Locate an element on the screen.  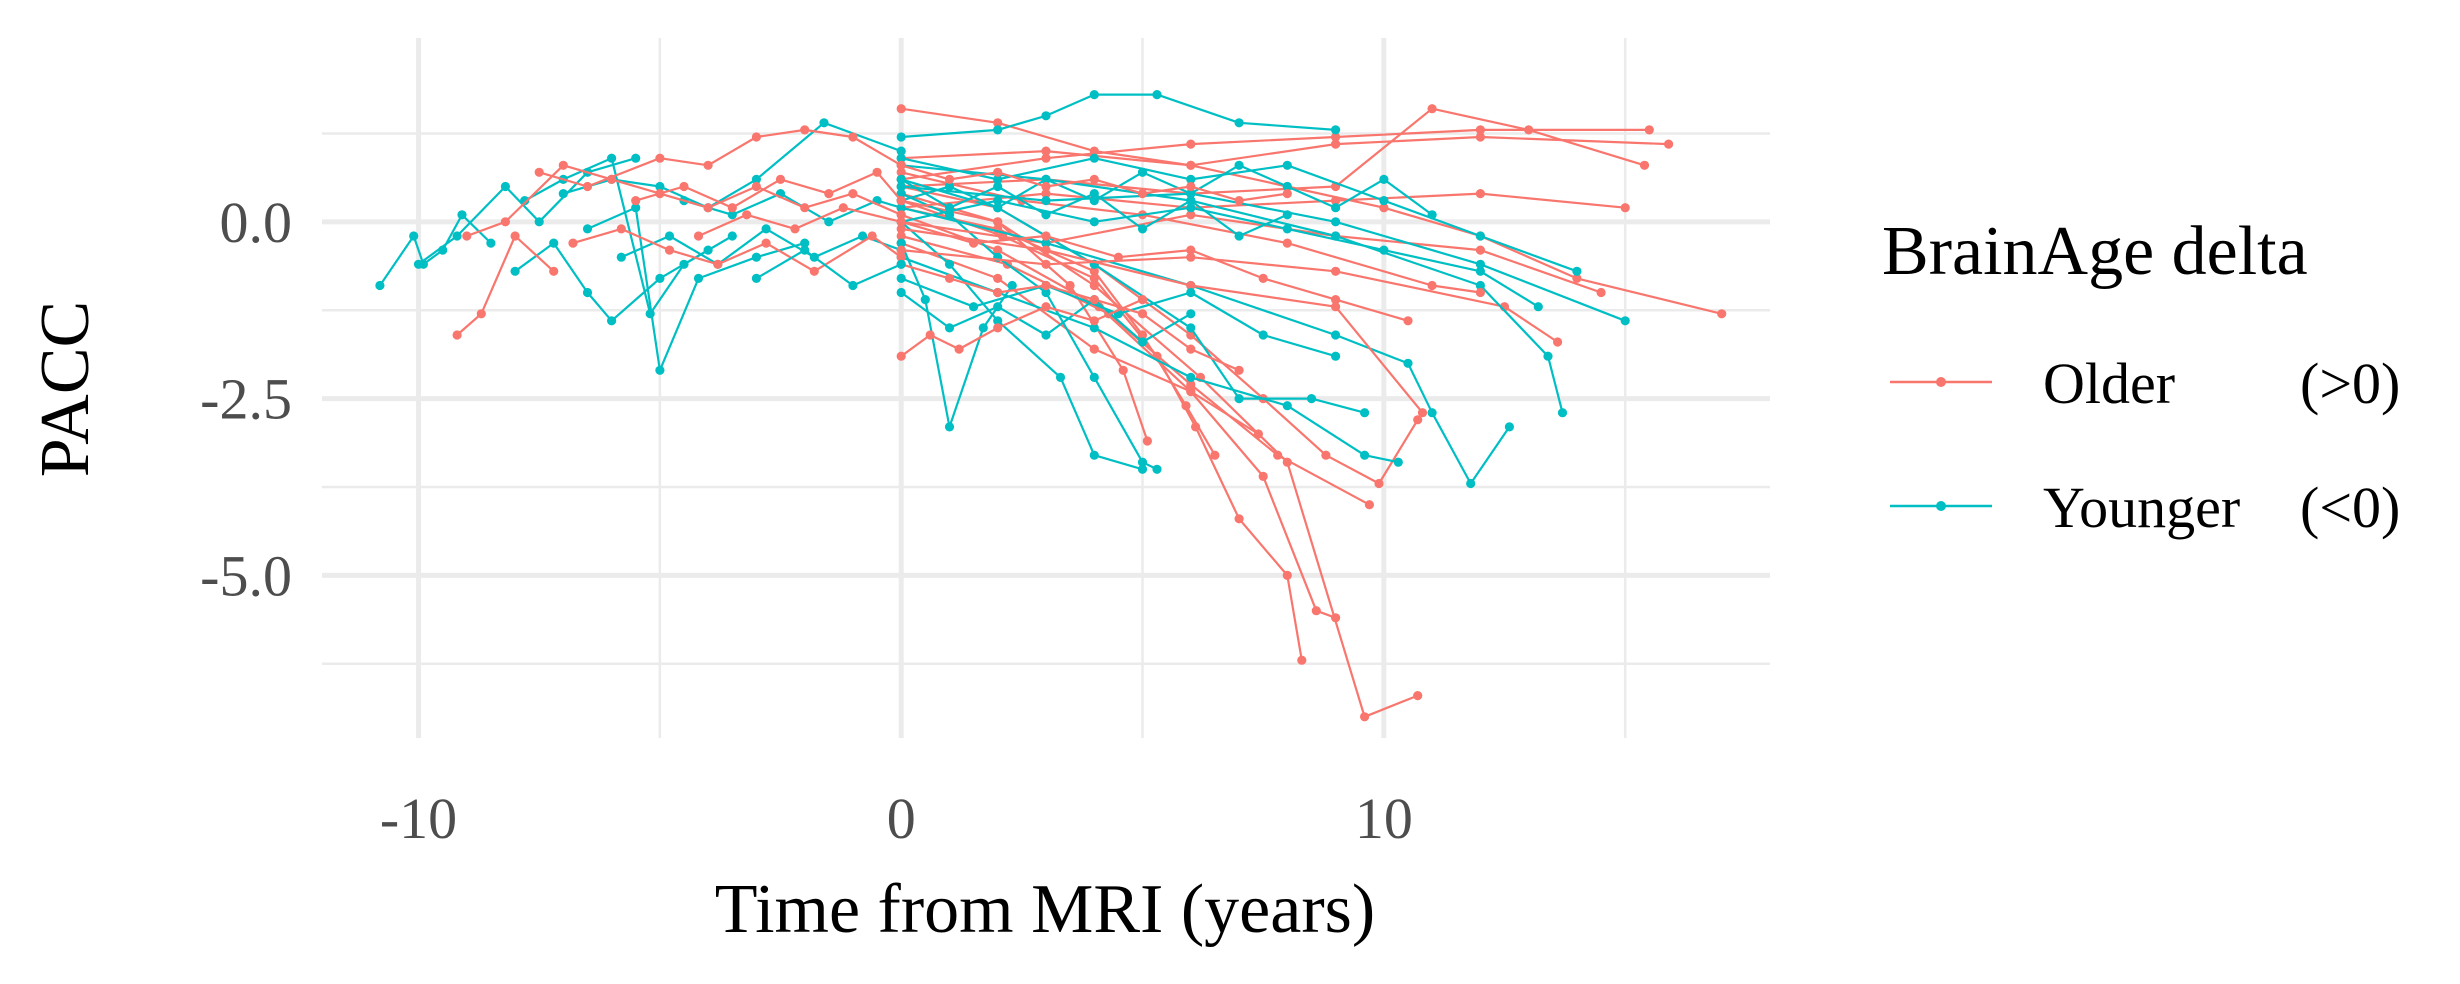
y-tick-label: -5.0 is located at coordinates (246, 575).